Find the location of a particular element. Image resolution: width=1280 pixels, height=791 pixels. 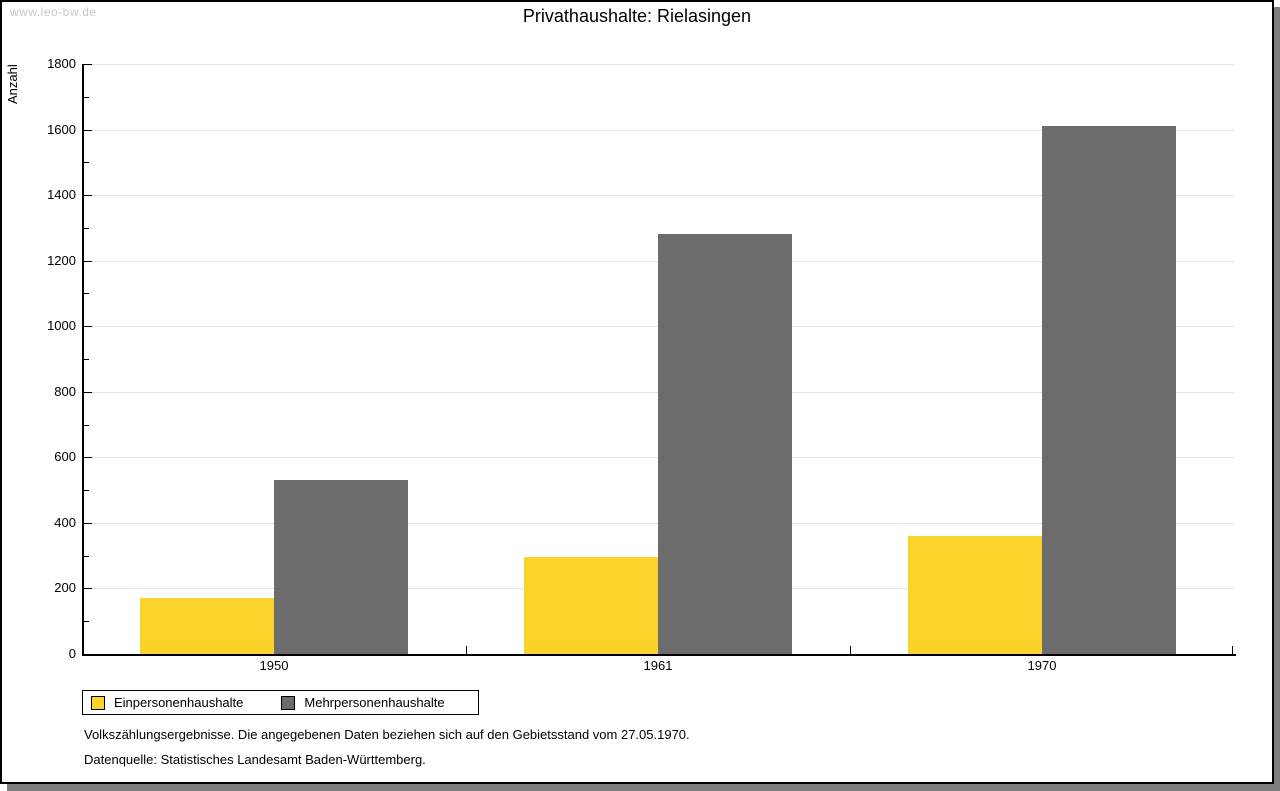

chart-title: Privathaushalte: Rielasingen is located at coordinates (637, 16).